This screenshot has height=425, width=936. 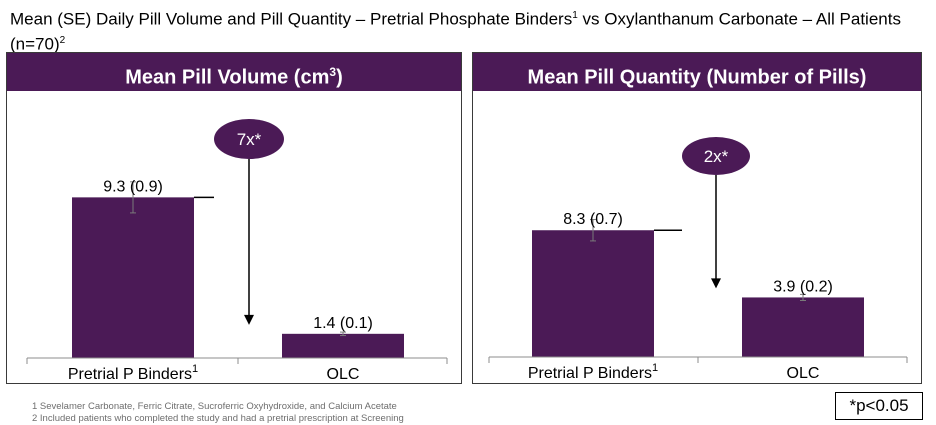 I want to click on pill-quantity-category-label-2: OLC, so click(x=803, y=373).